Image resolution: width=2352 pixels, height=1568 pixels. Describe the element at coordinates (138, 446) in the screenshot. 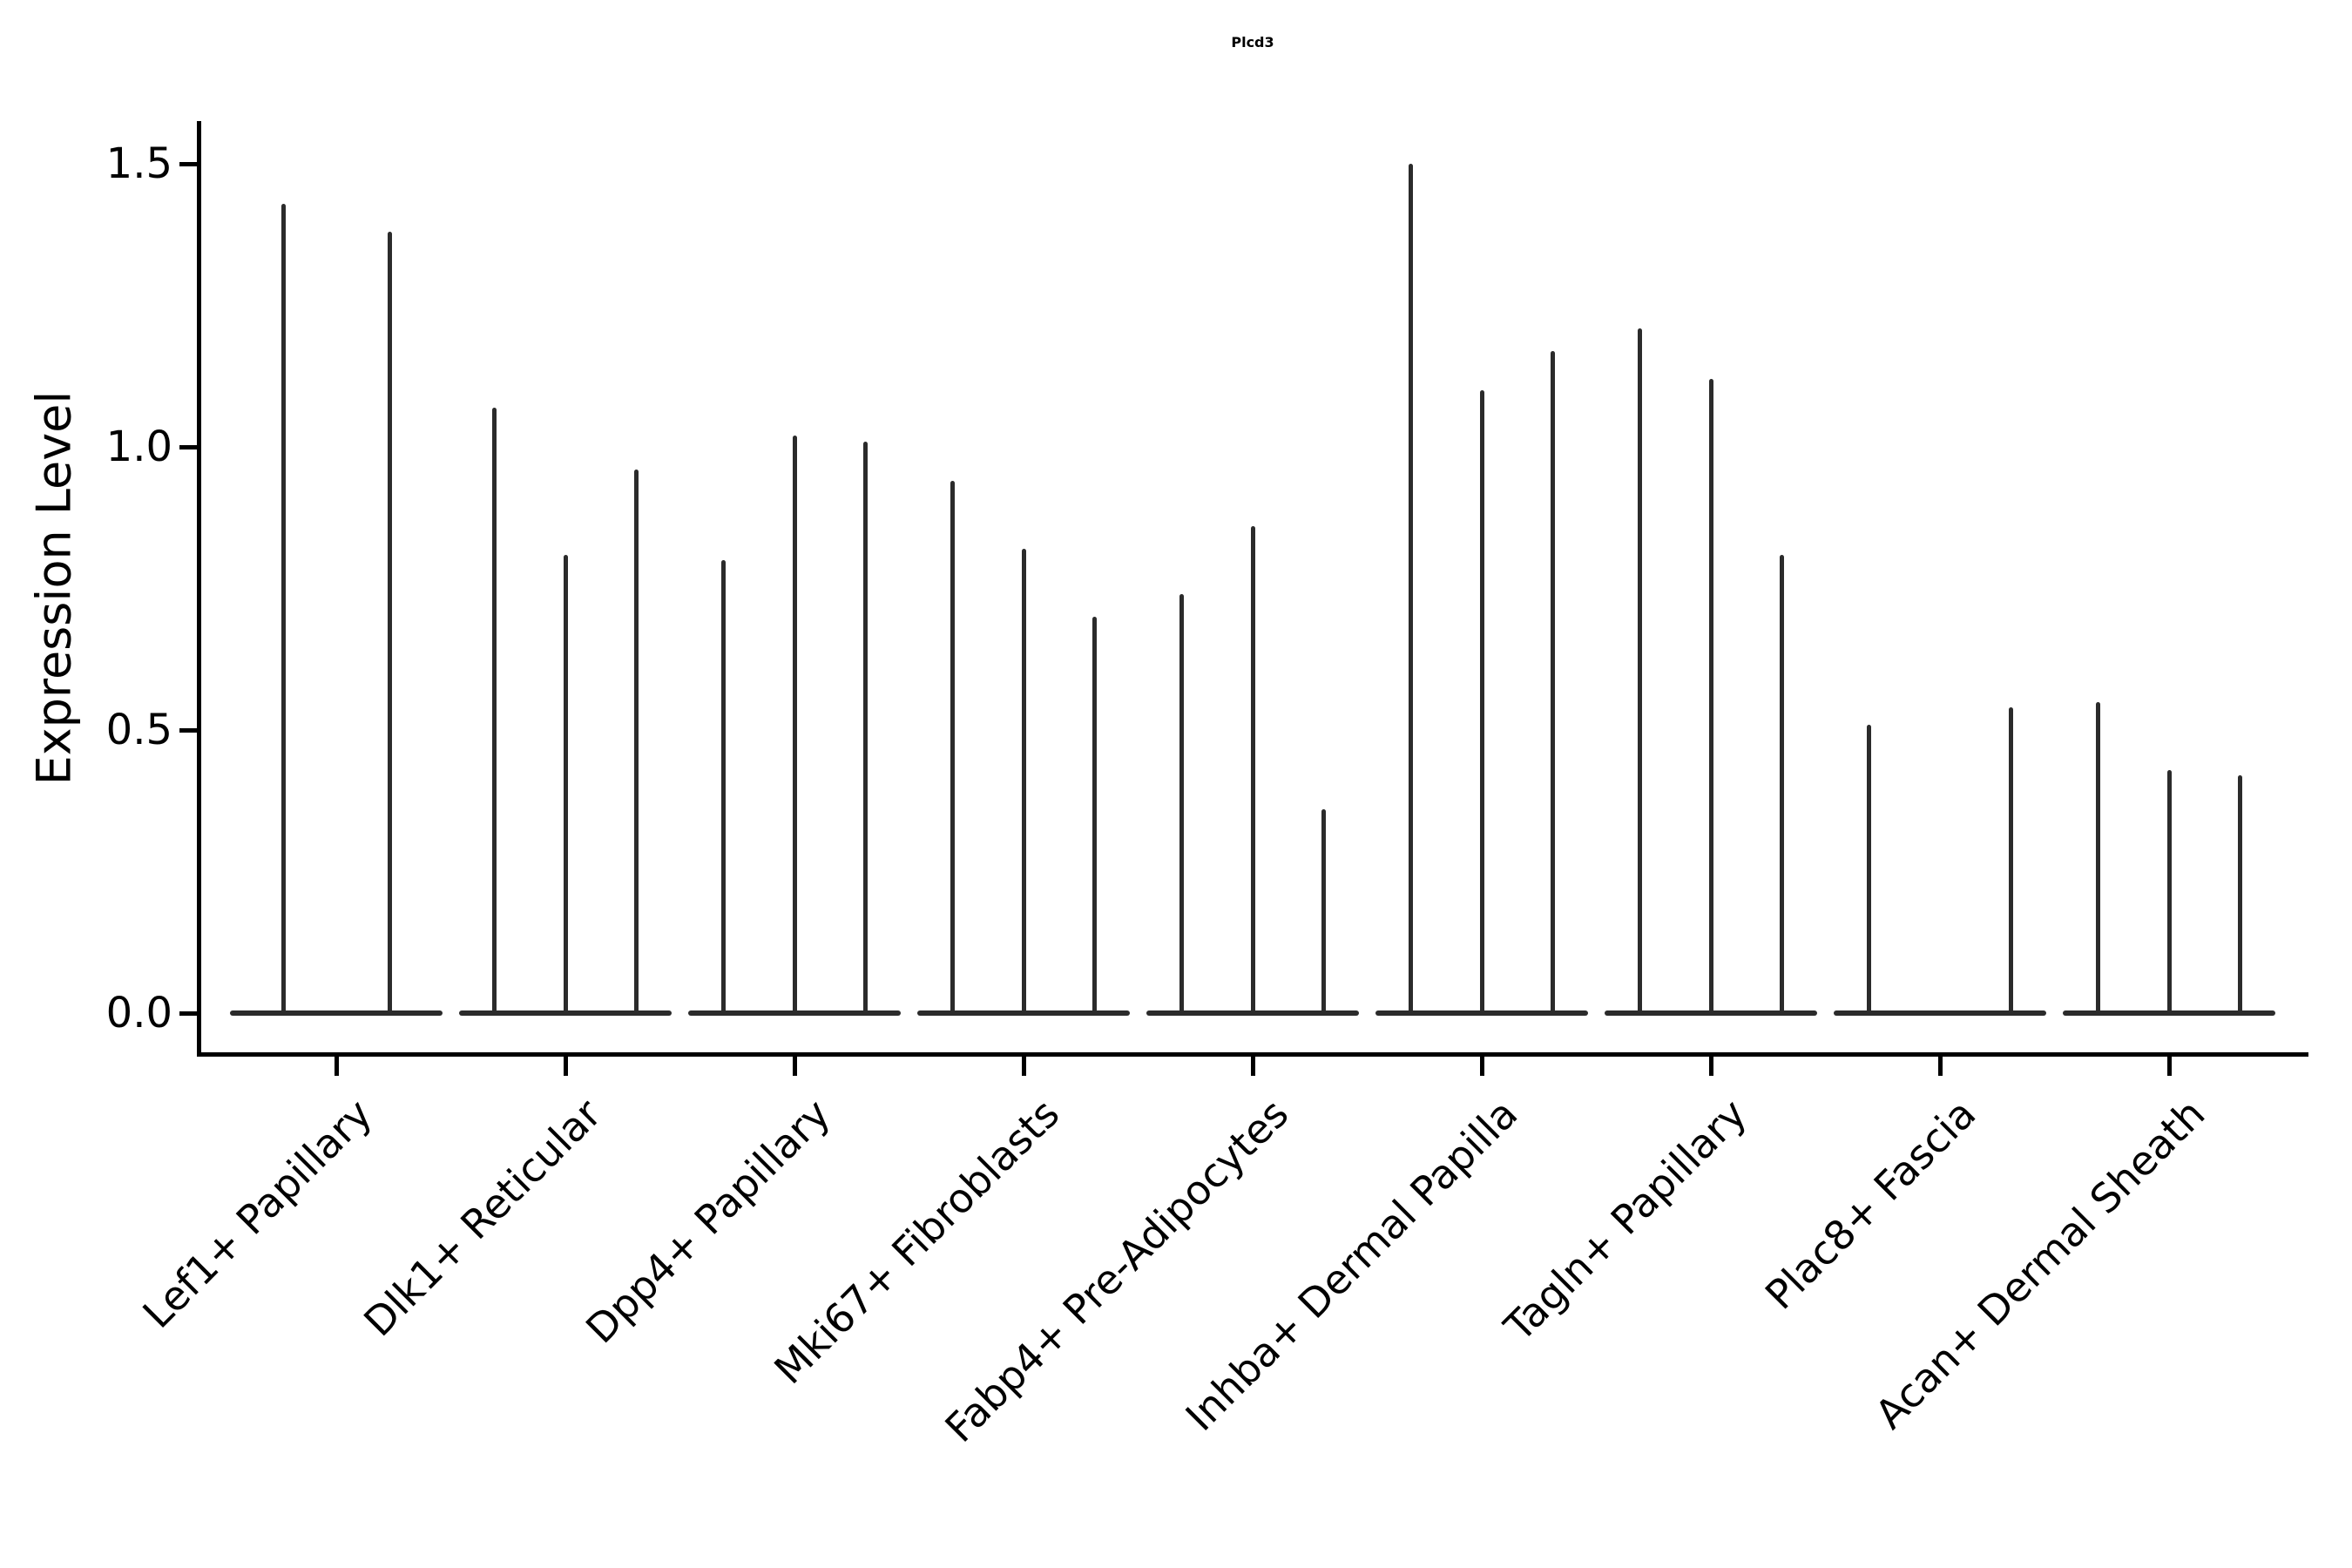

I see `y-tick-label: 1.0` at that location.